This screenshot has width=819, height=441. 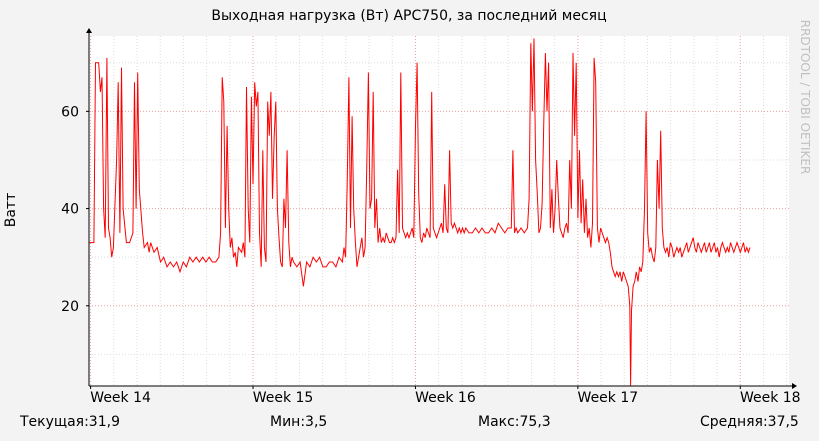 I want to click on x-axis-arrow, so click(x=794, y=386).